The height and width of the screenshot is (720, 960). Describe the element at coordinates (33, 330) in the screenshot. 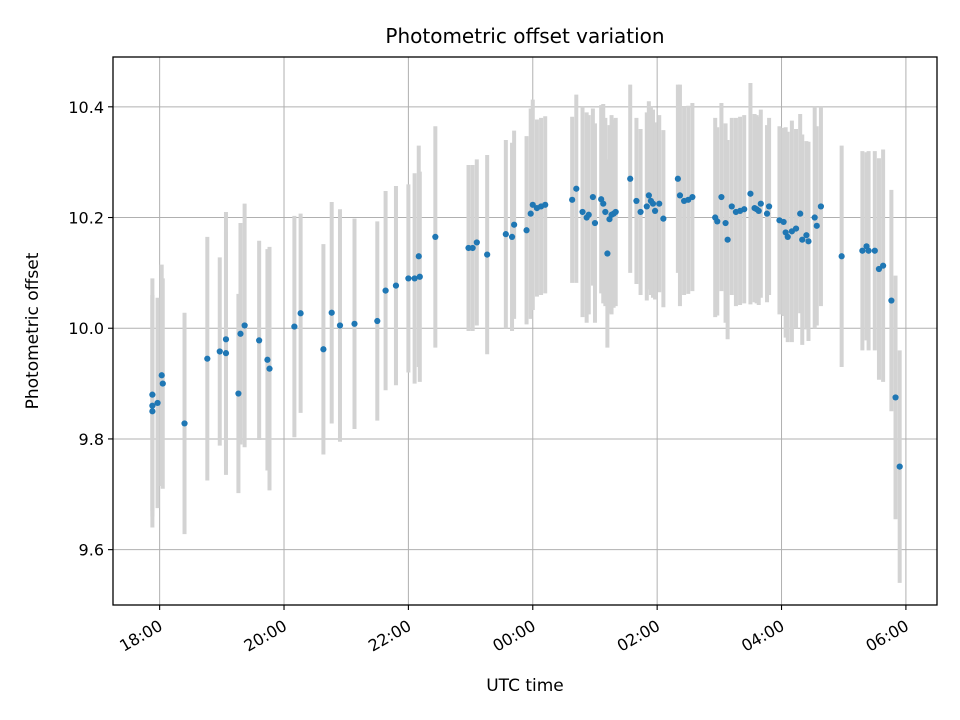

I see `y-axis-title: Photometric offset` at that location.